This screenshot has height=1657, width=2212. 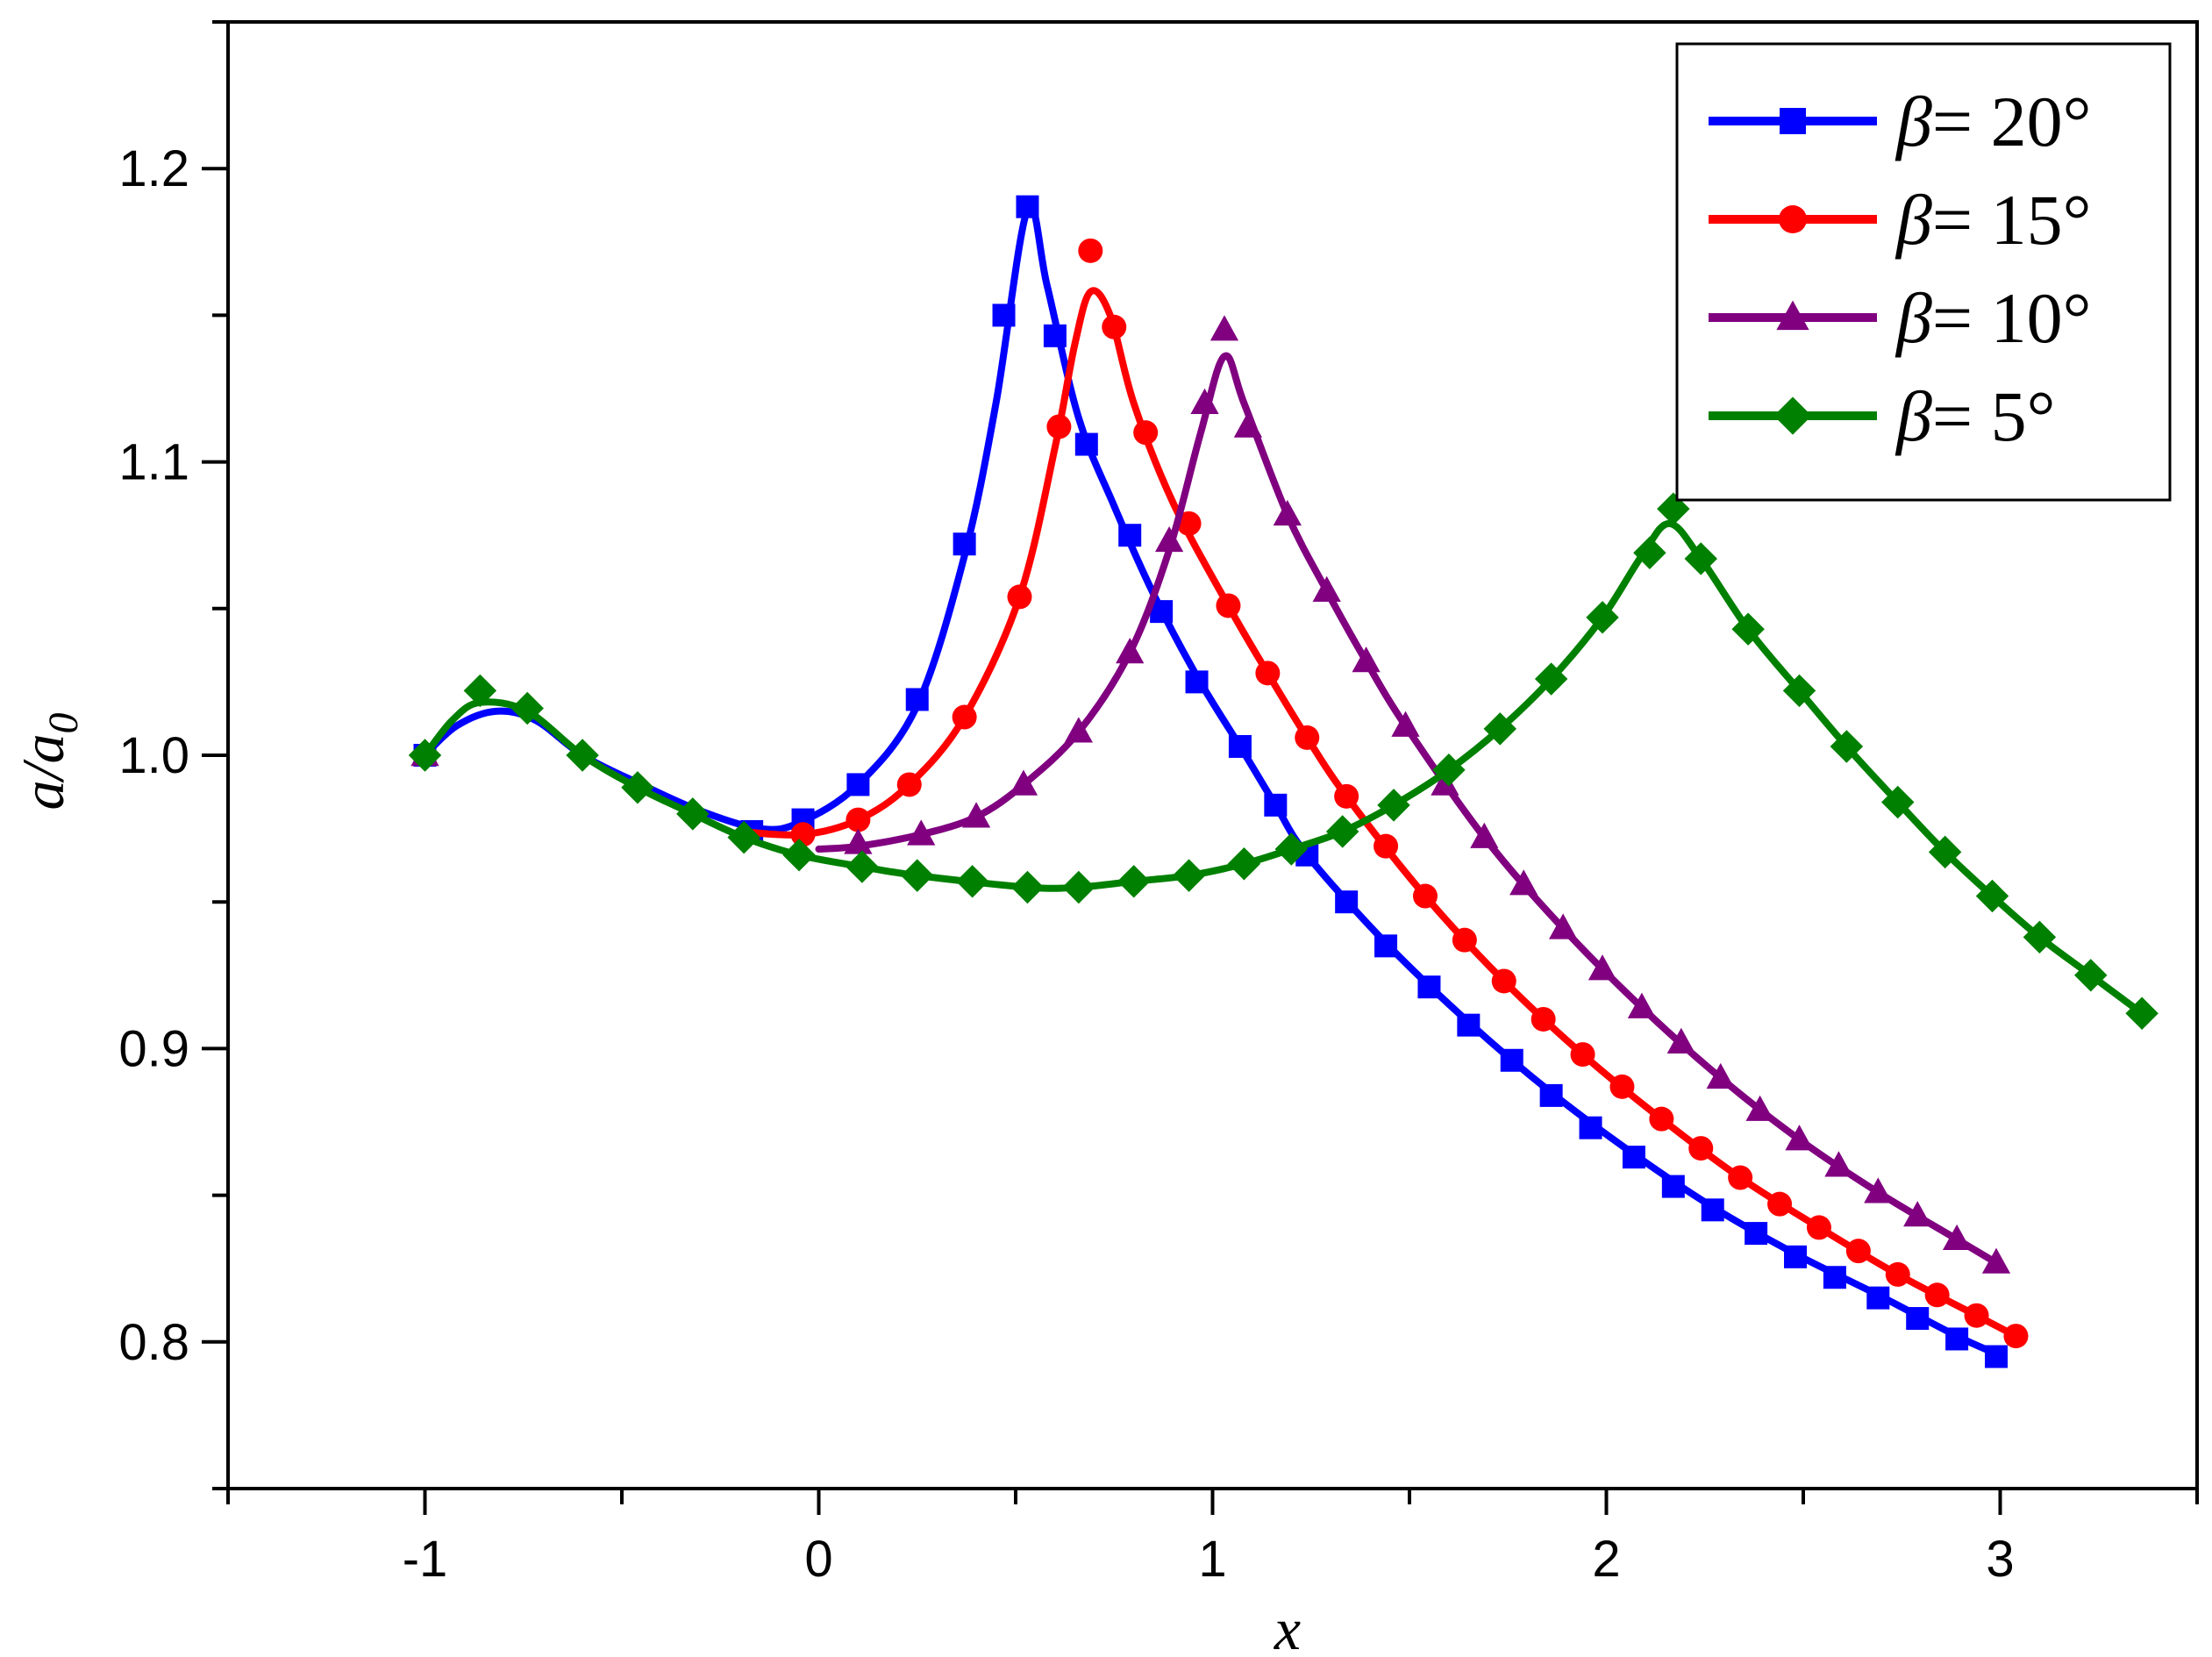 What do you see at coordinates (425, 1559) in the screenshot?
I see `x-tick-label: -1` at bounding box center [425, 1559].